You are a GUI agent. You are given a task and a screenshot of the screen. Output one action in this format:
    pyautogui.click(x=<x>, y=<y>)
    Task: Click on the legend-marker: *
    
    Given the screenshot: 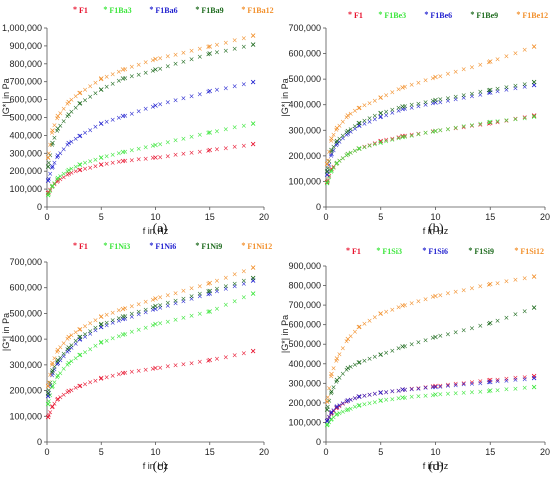 What is the action you would take?
    pyautogui.click(x=470, y=250)
    